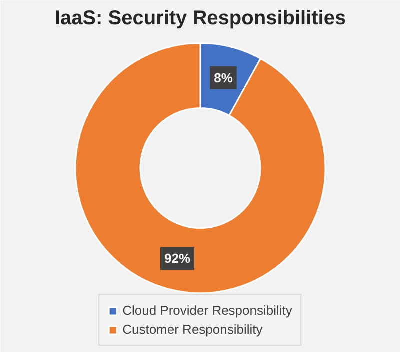 The height and width of the screenshot is (352, 400). Describe the element at coordinates (207, 310) in the screenshot. I see `legend-label: Cloud Provider Responsibility` at that location.